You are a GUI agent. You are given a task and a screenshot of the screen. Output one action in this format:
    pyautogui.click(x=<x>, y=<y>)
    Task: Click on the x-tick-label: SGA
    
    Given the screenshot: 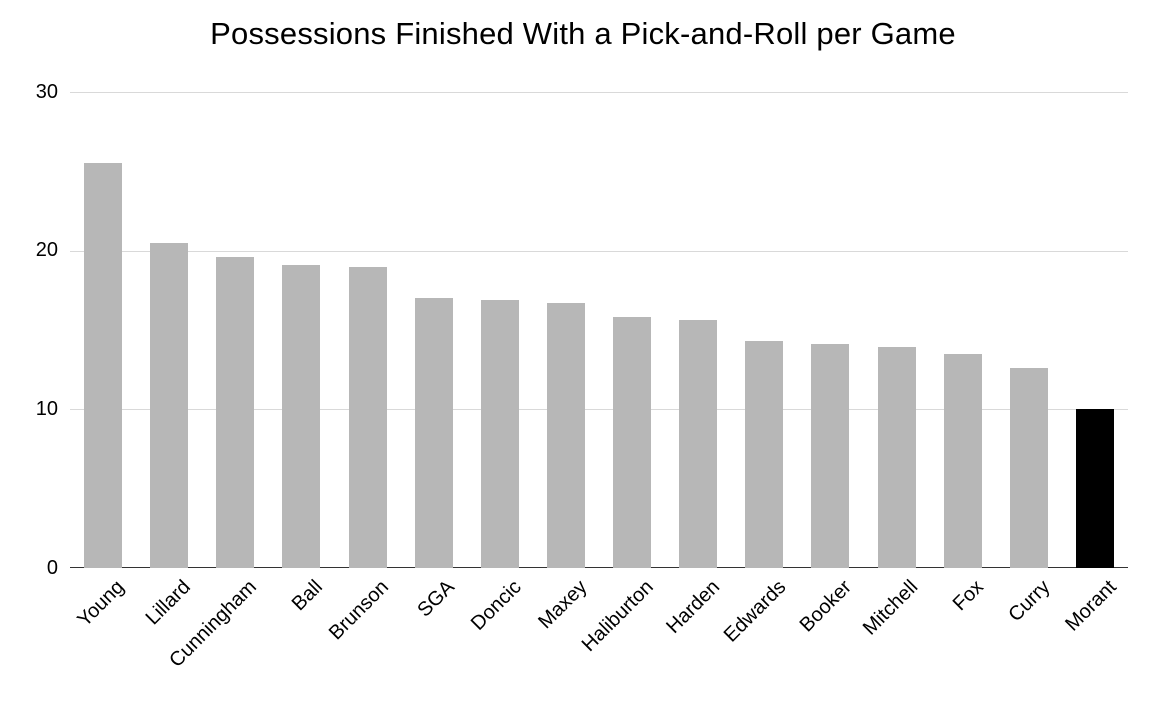 What is the action you would take?
    pyautogui.click(x=436, y=599)
    